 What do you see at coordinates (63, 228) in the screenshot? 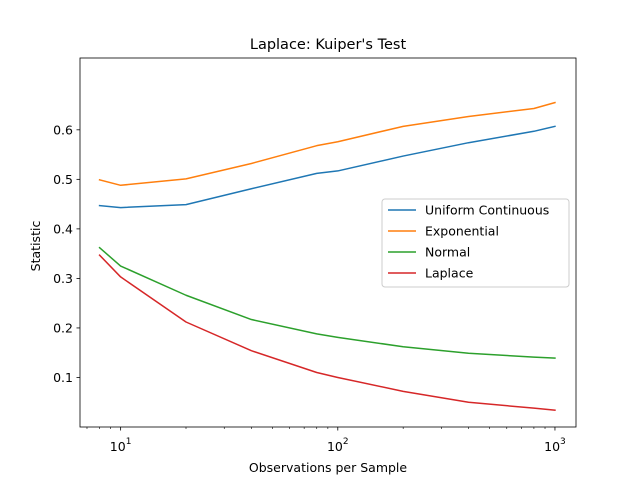
I see `y-tick-label: 0.4` at bounding box center [63, 228].